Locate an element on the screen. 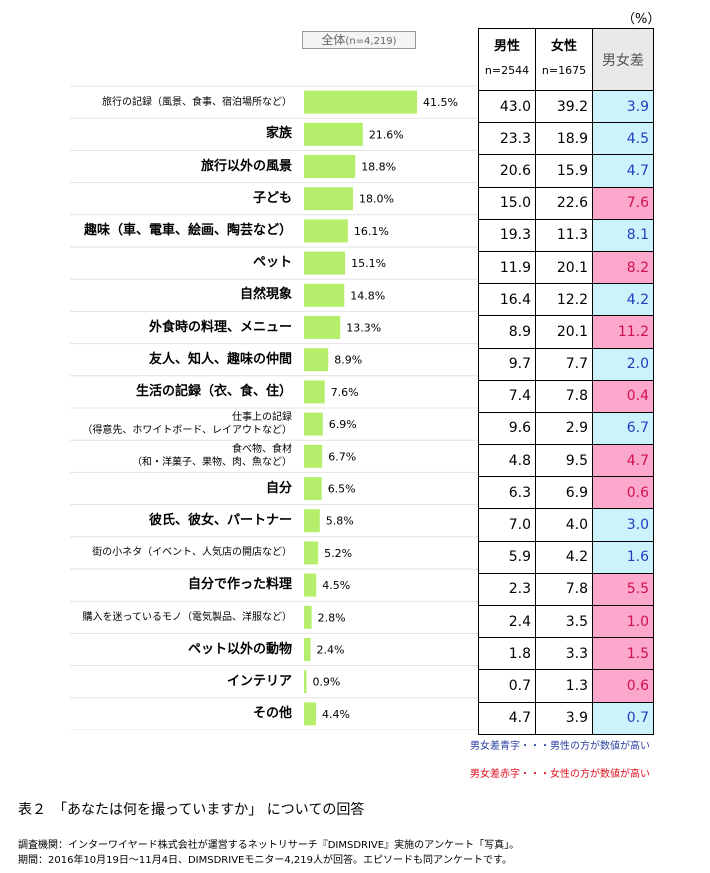 This screenshot has height=873, width=710. bar-value-label: 21.6% is located at coordinates (386, 134).